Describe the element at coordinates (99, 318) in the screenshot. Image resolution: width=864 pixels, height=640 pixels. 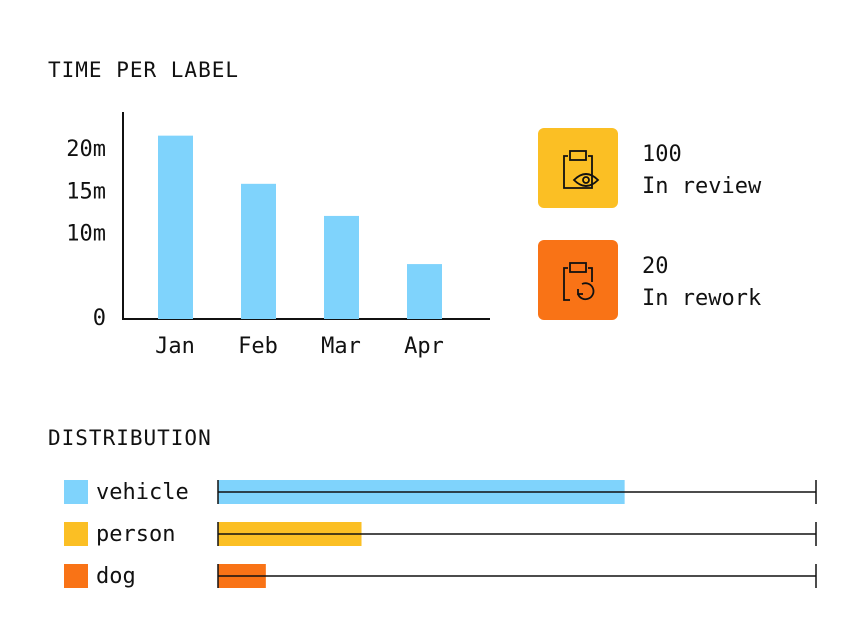
I see `y-tick-label: 0` at that location.